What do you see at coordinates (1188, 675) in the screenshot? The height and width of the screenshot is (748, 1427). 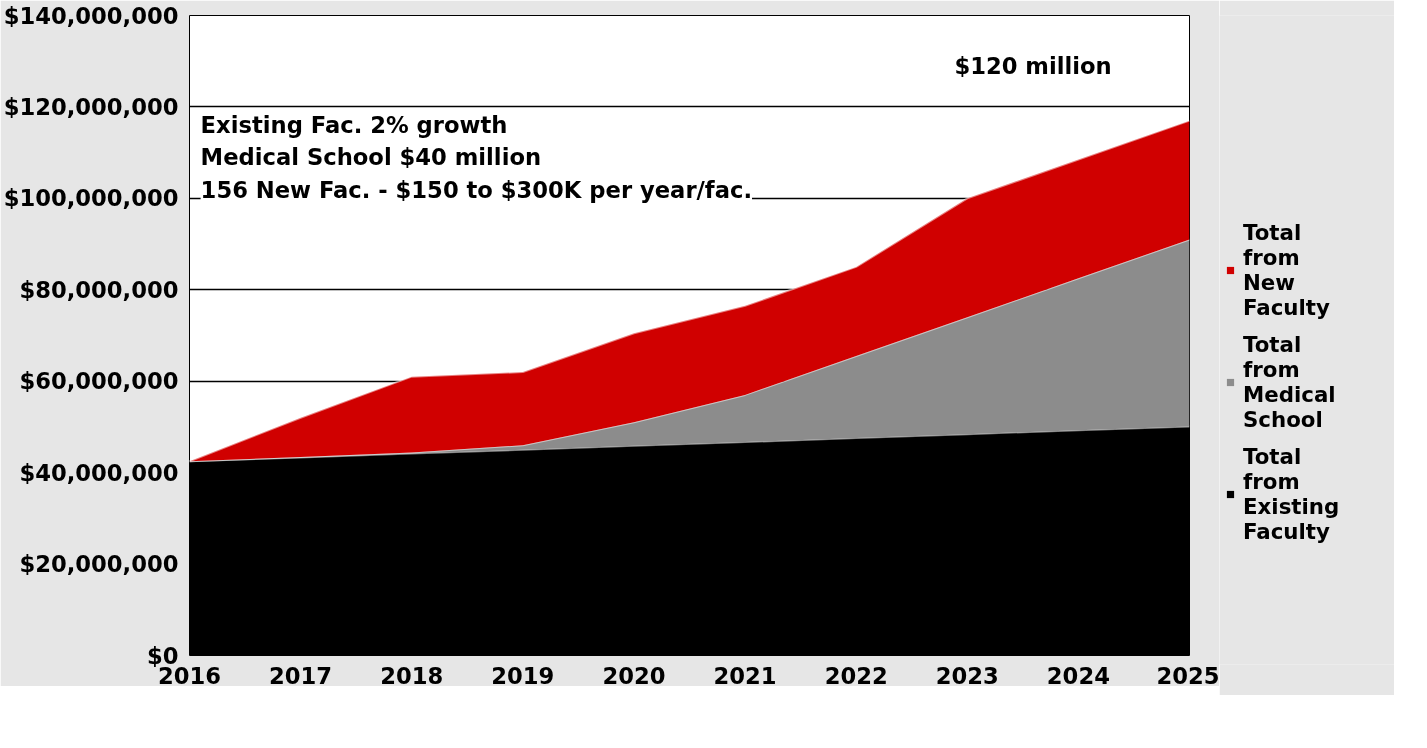 I see `x-tick-label: 2025` at bounding box center [1188, 675].